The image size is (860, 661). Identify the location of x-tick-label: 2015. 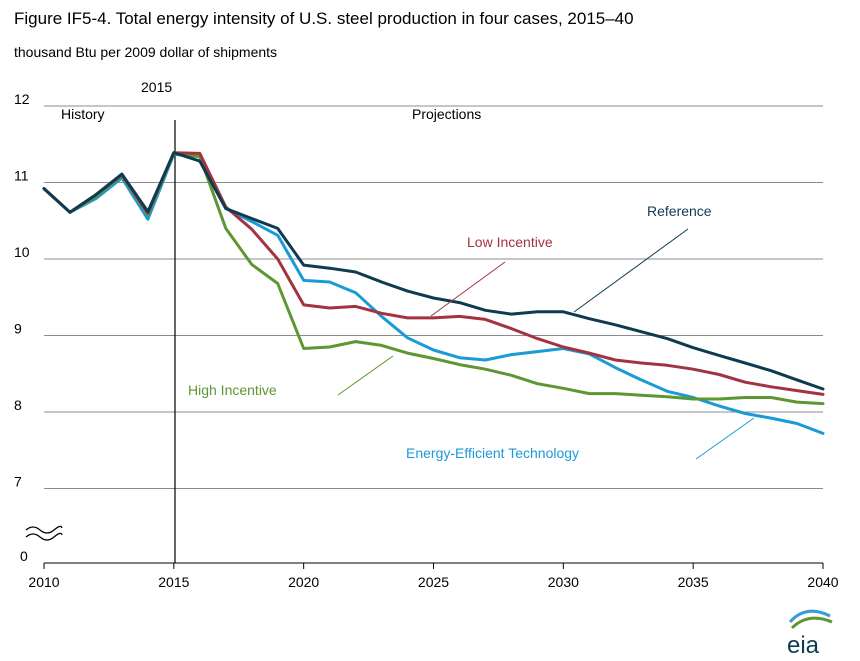
(173, 582).